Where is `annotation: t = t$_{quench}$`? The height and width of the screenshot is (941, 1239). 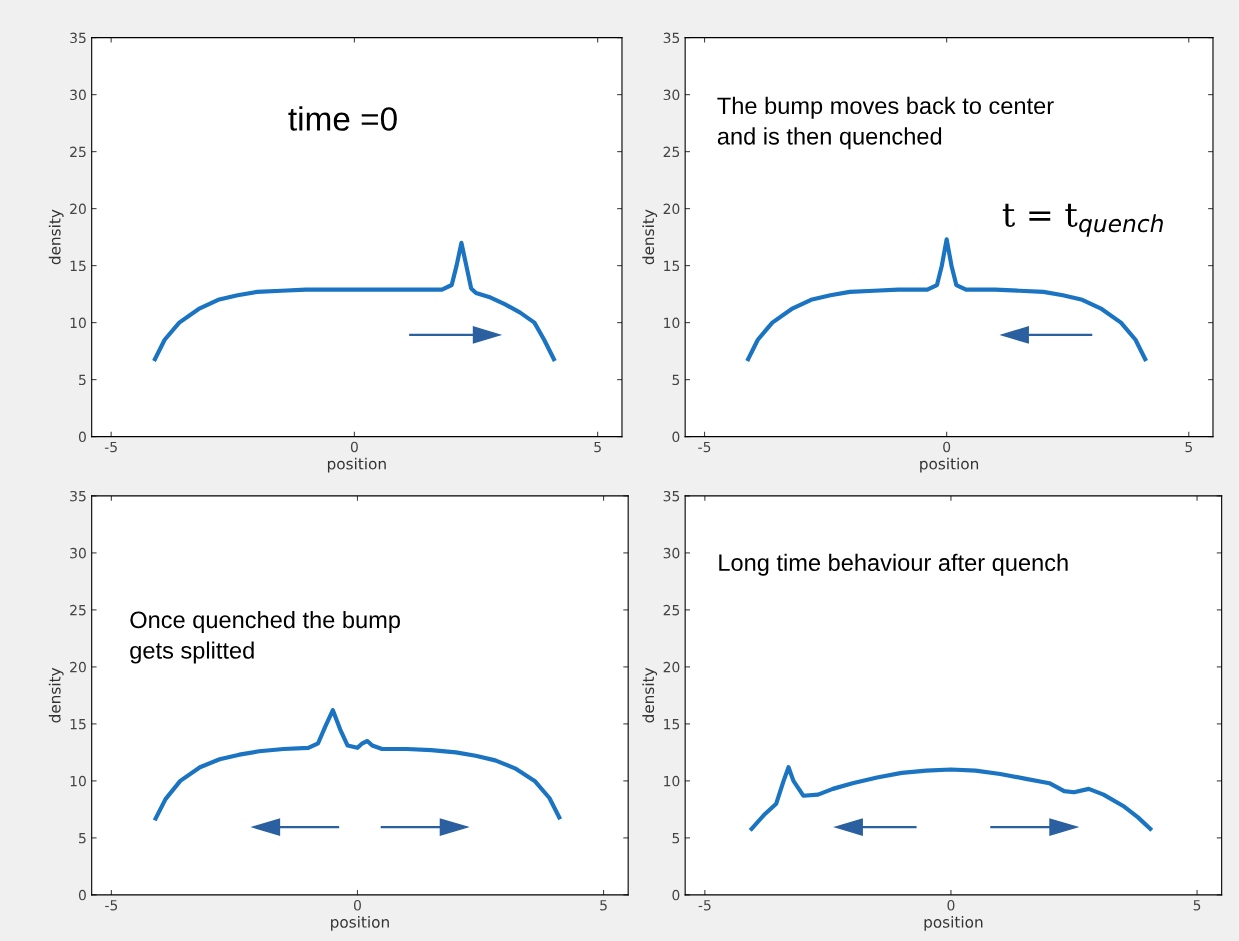
annotation: t = t$_{quench}$ is located at coordinates (1082, 220).